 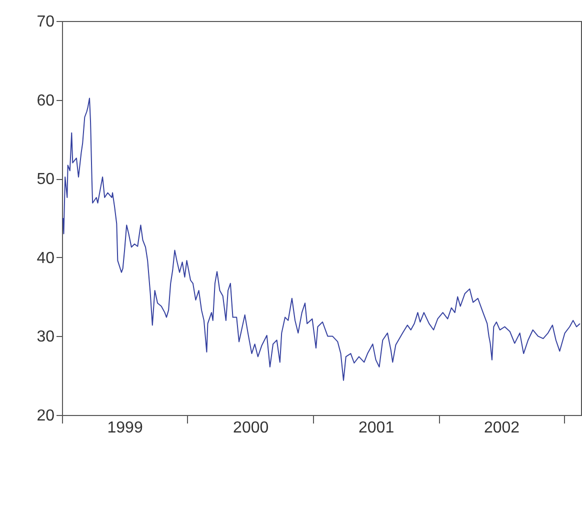 I want to click on x-tick-label: 1999, so click(x=125, y=428).